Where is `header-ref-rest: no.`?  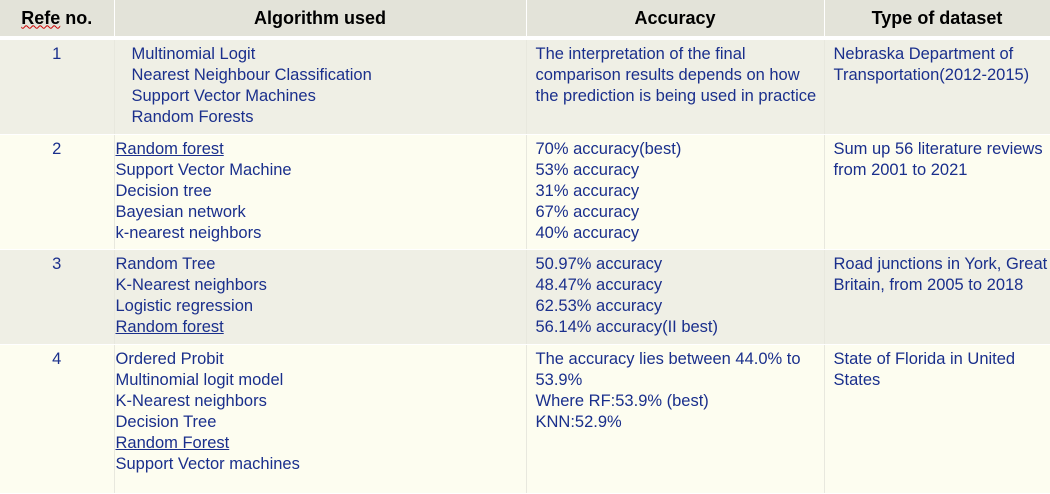 header-ref-rest: no. is located at coordinates (76, 17).